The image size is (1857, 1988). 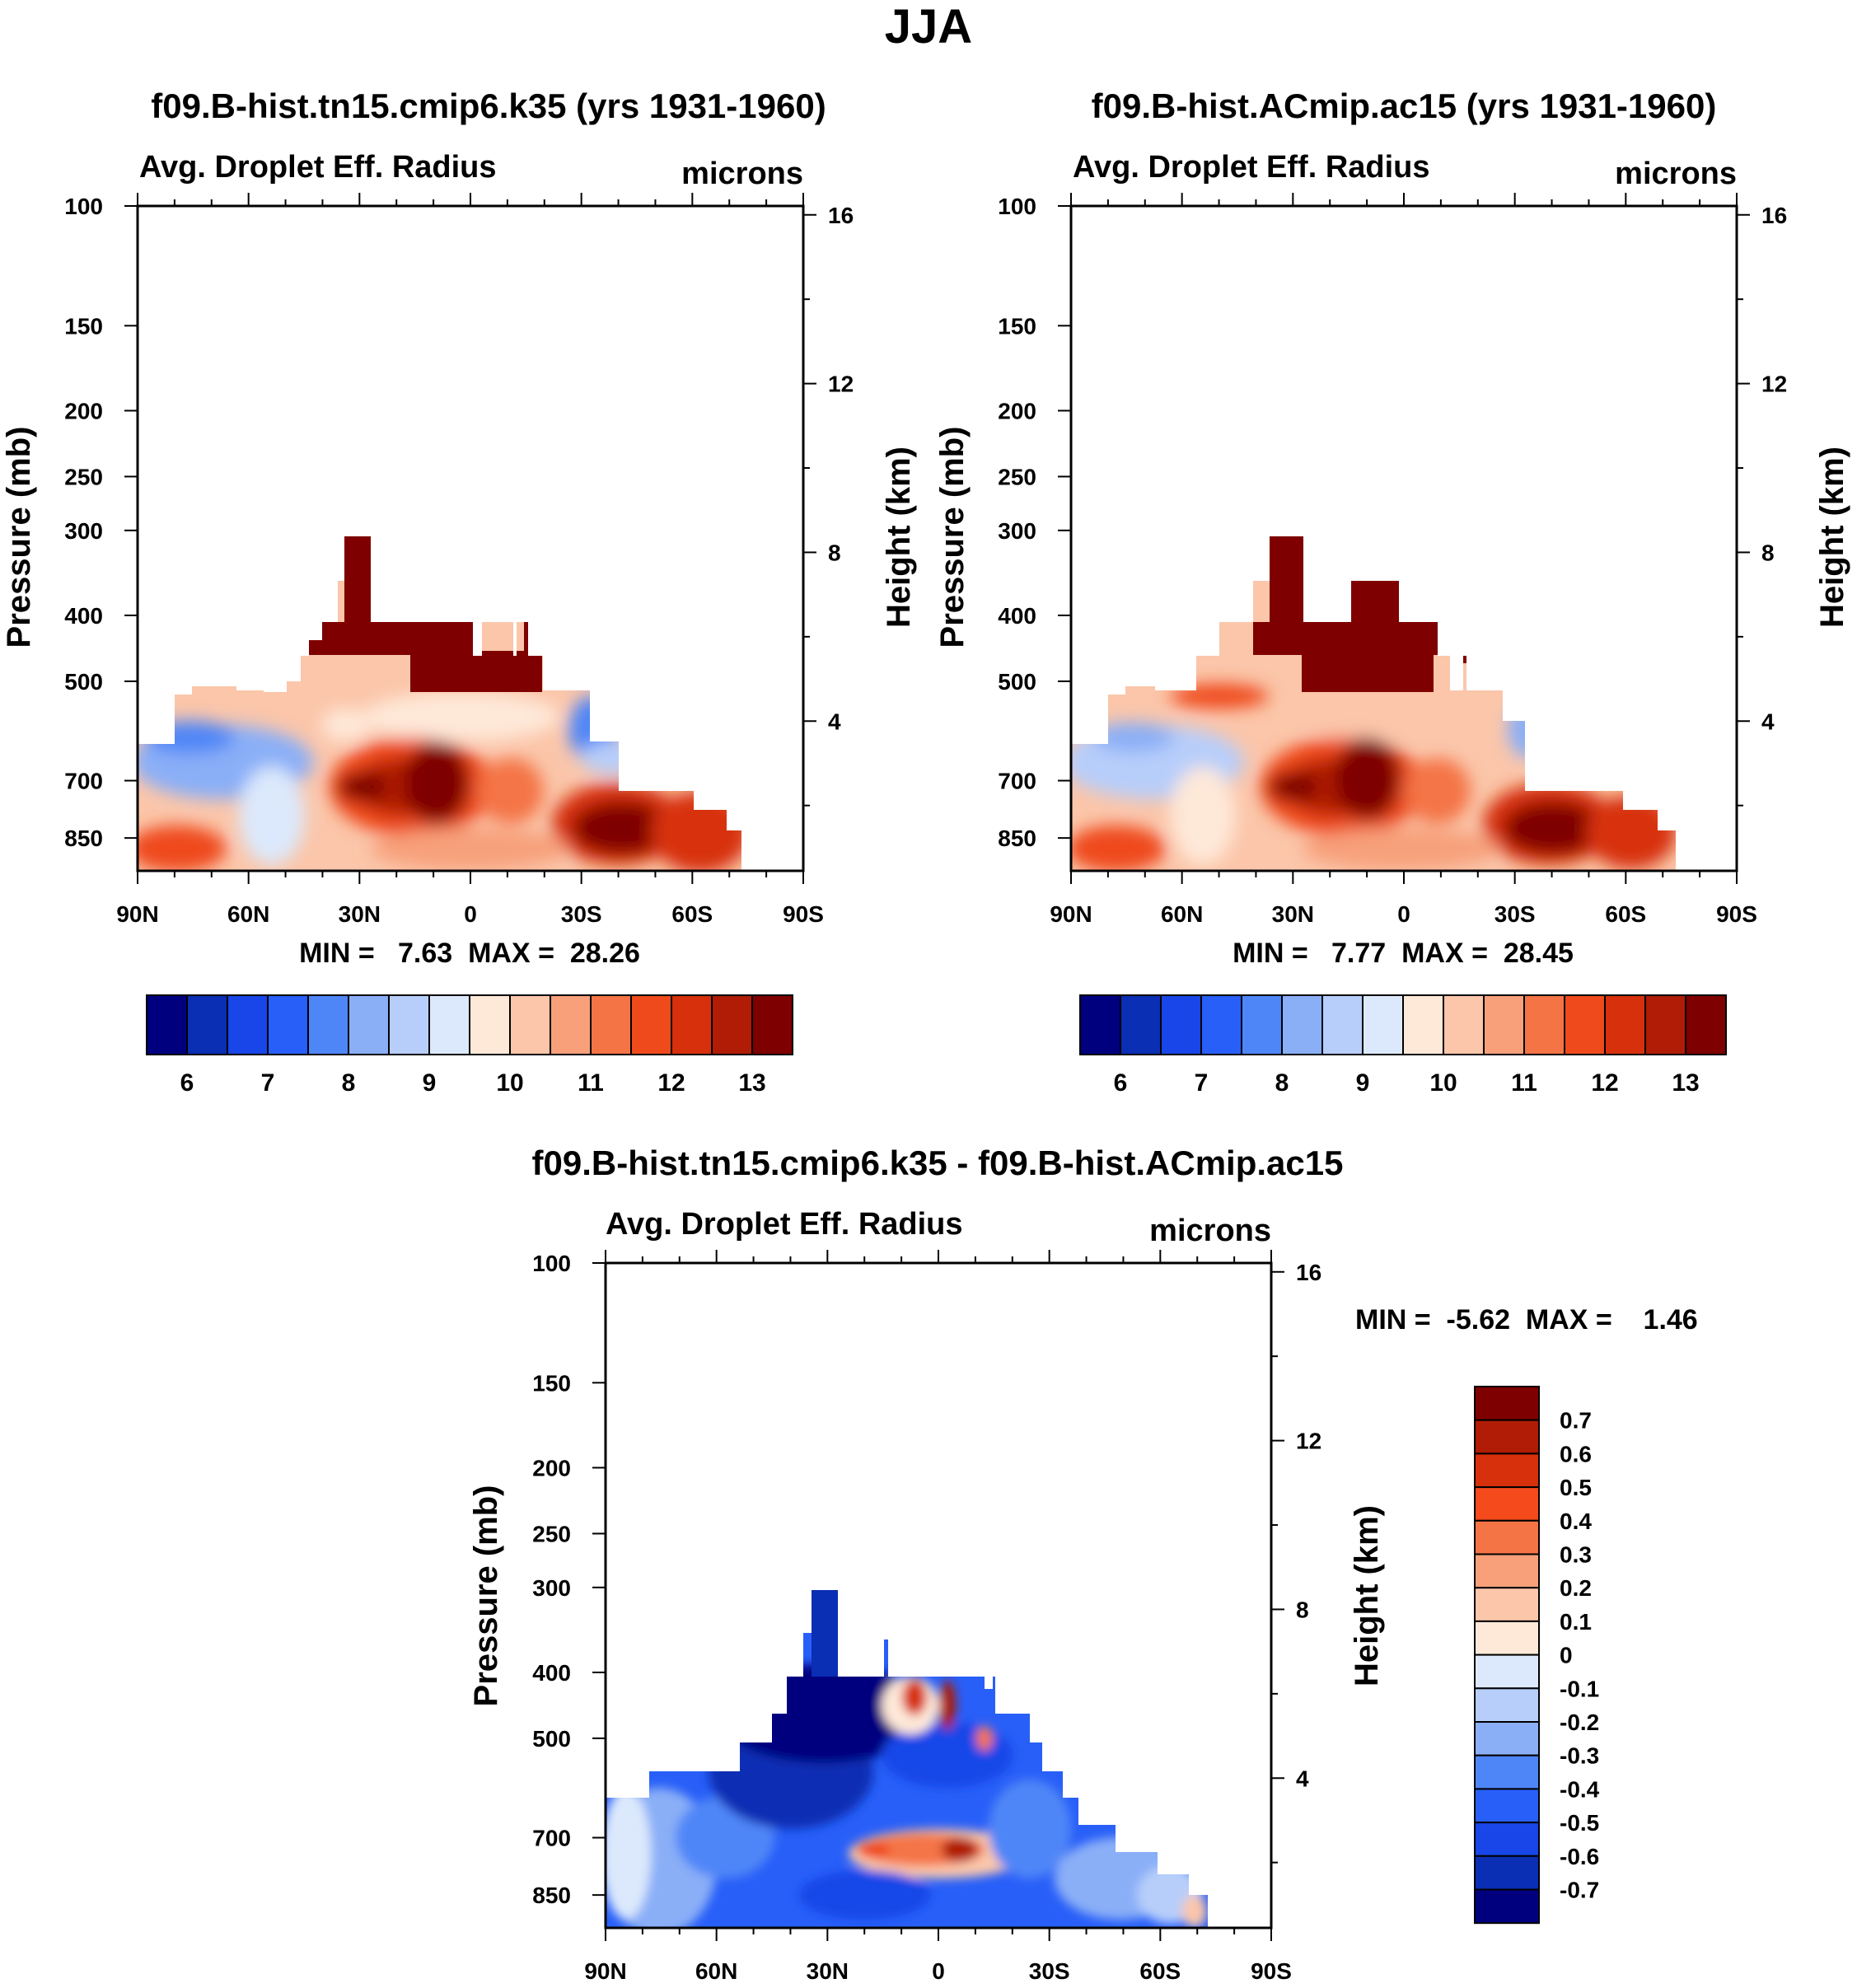 What do you see at coordinates (1576, 1421) in the screenshot?
I see `colorbar-label: 0.7` at bounding box center [1576, 1421].